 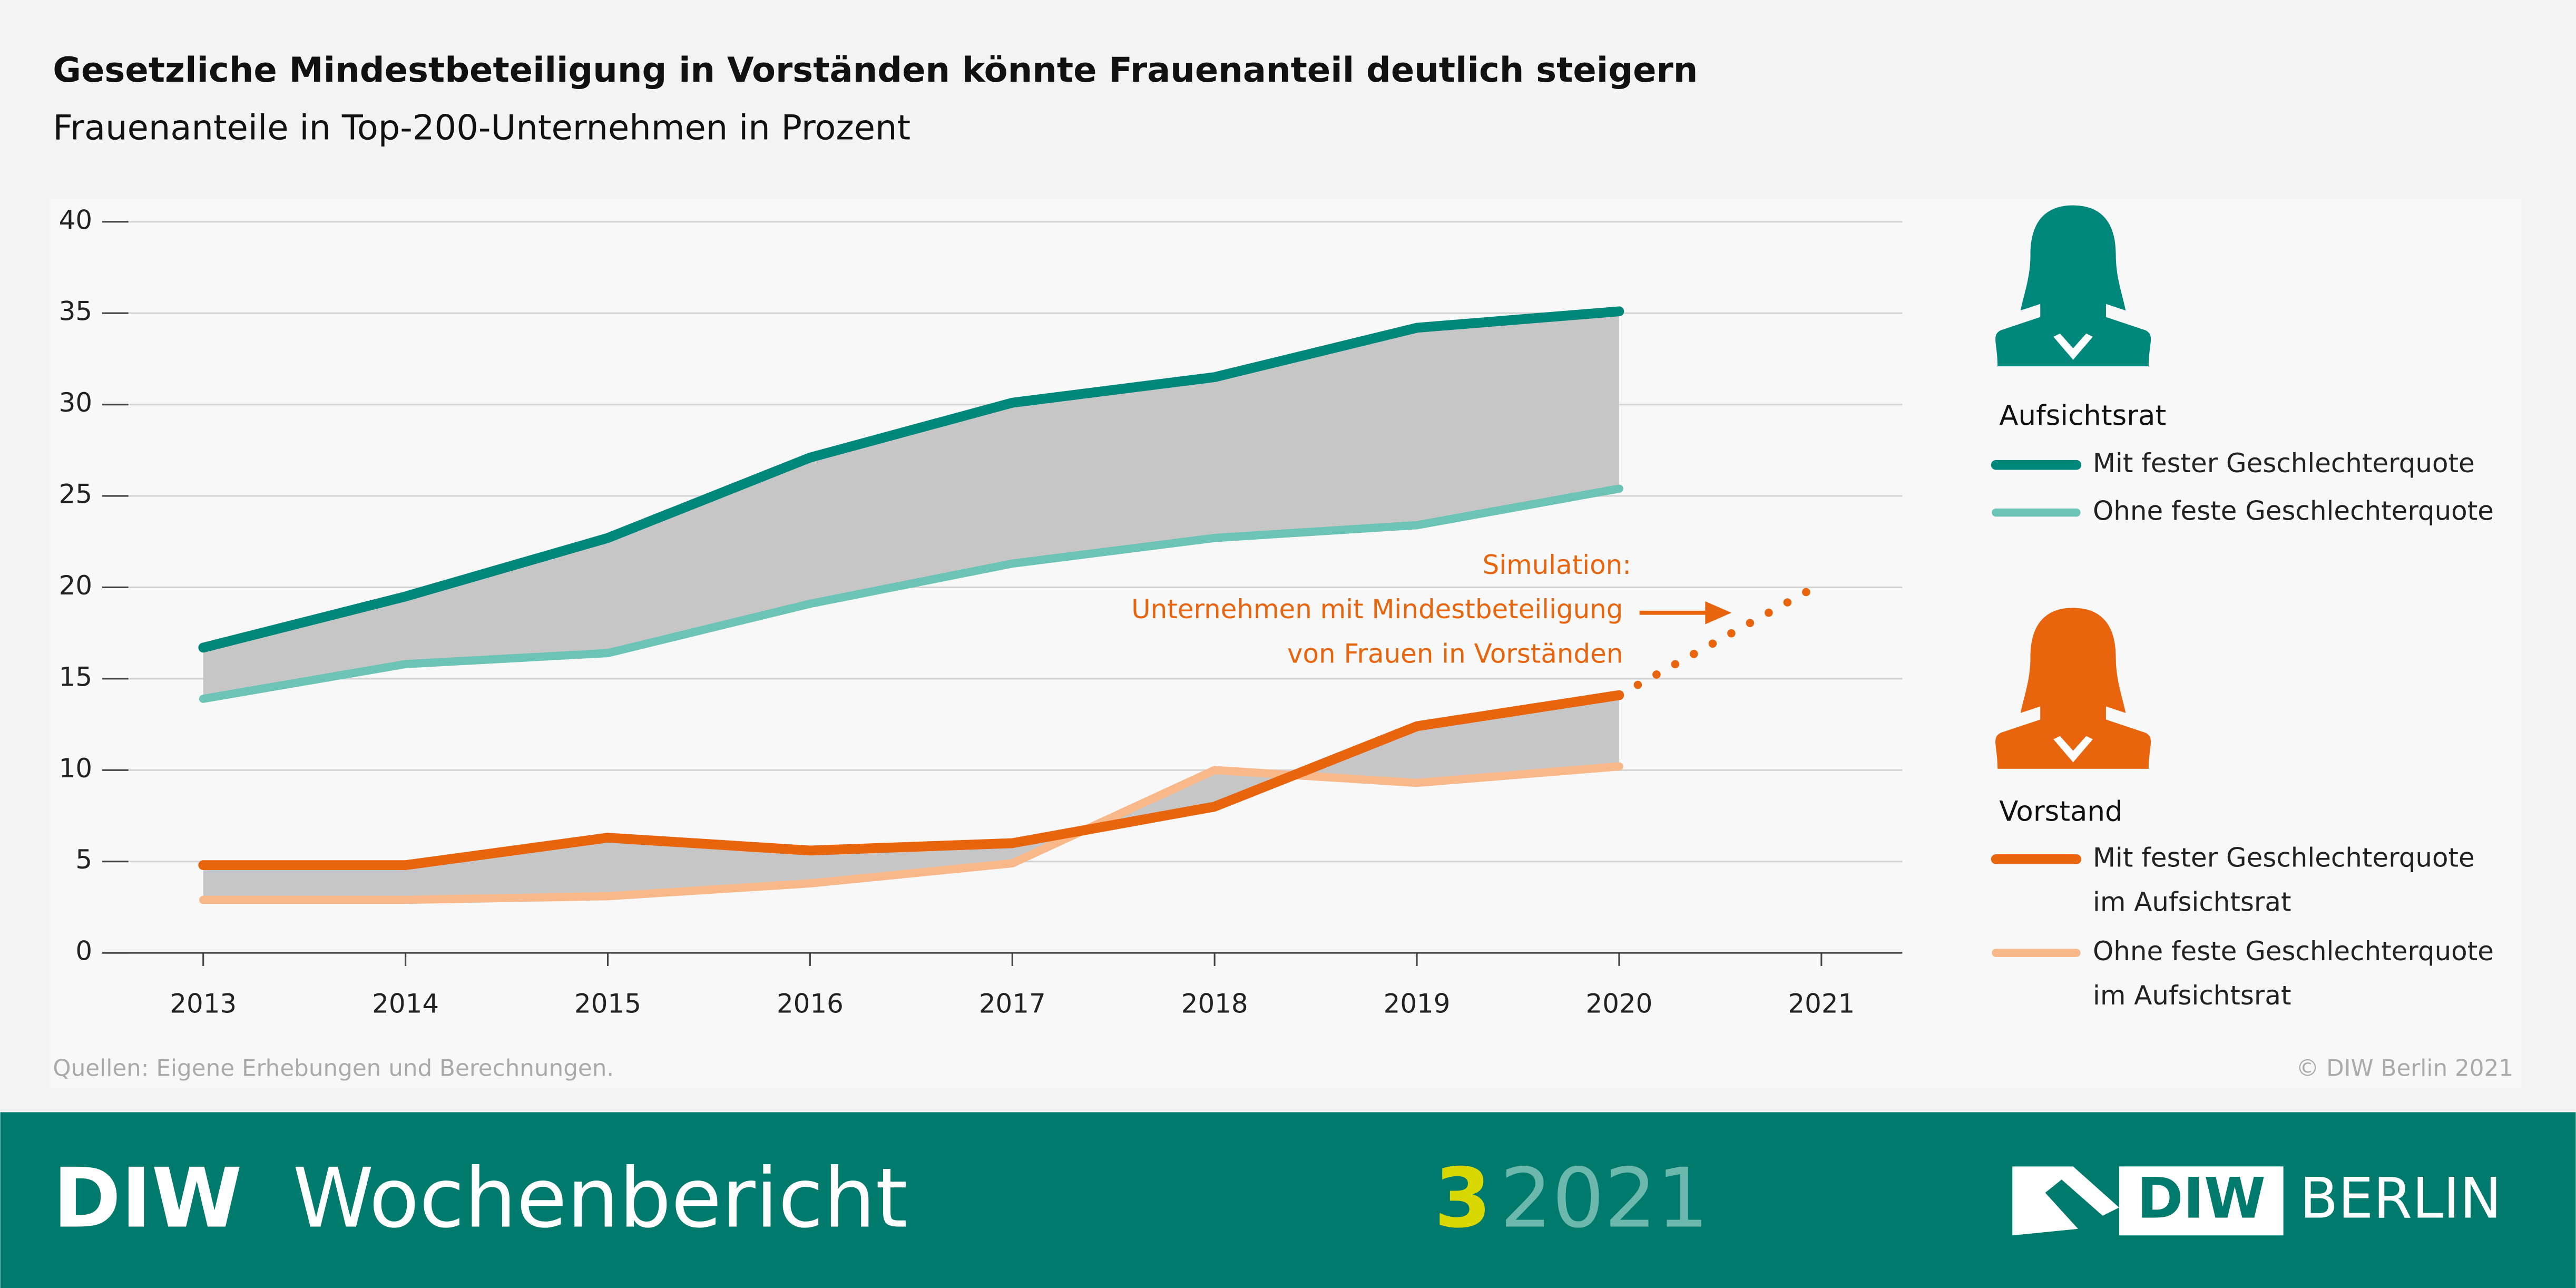 I want to click on footer-issue: 3, so click(x=1462, y=1198).